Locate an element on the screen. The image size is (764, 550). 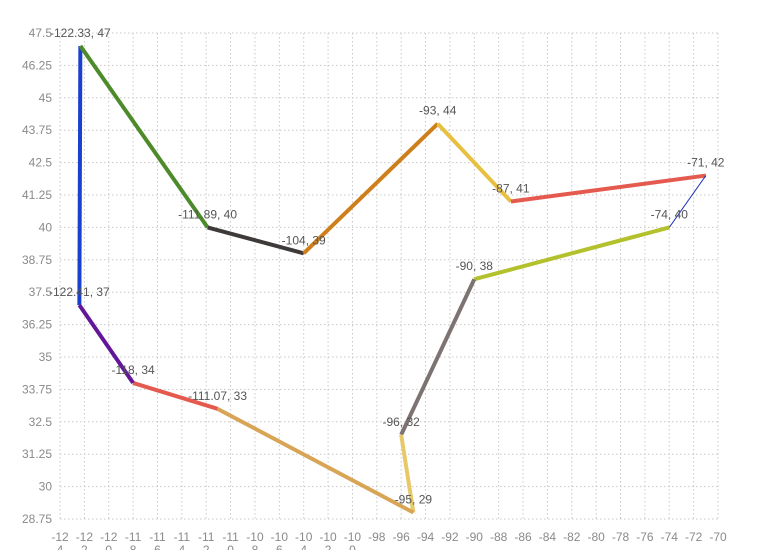
x-tick-label: -10 0 is located at coordinates (353, 540).